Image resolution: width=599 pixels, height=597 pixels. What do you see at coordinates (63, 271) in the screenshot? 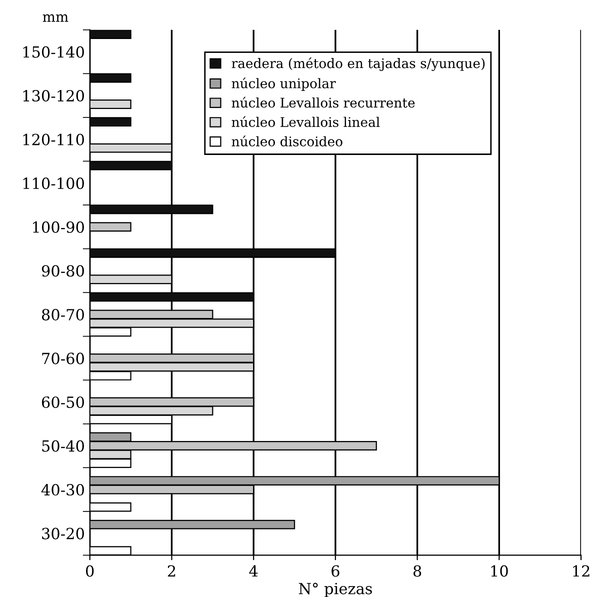
I see `y-tick-label: 90-80` at bounding box center [63, 271].